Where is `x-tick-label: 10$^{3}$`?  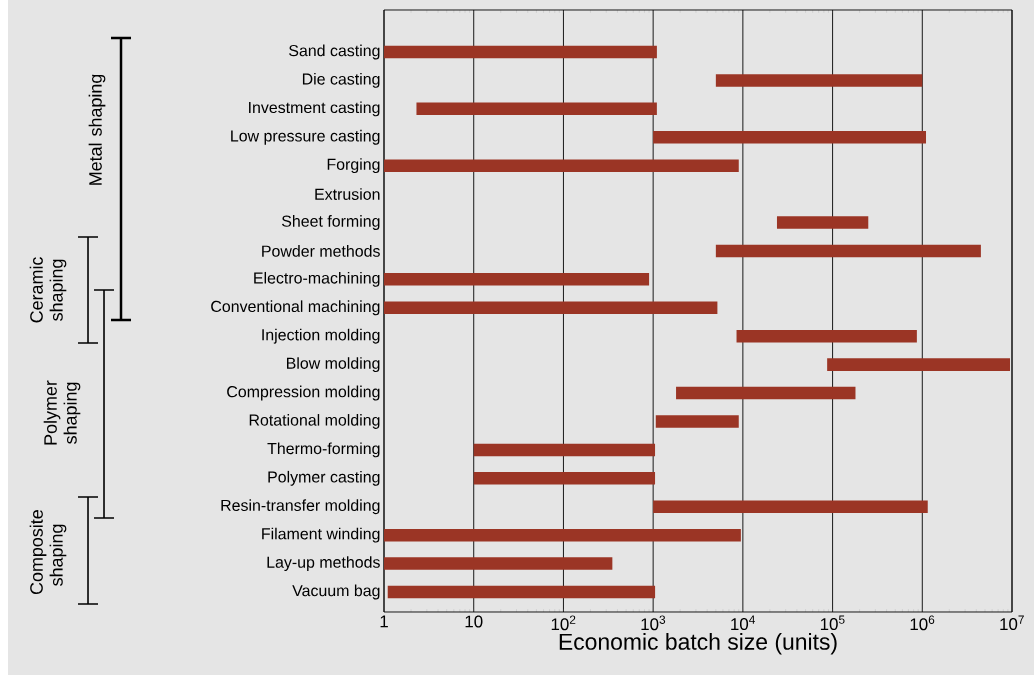 x-tick-label: 10$^{3}$ is located at coordinates (653, 623).